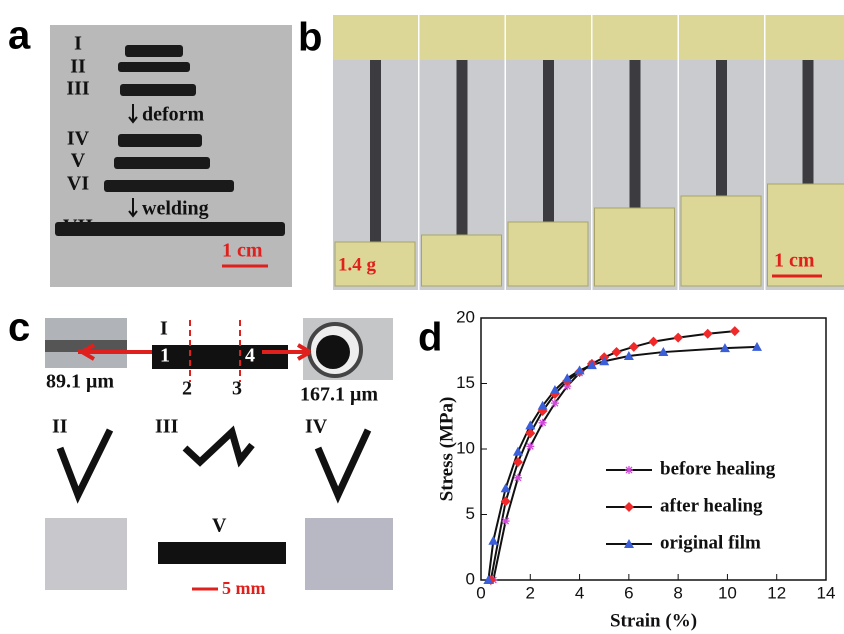 Image resolution: width=844 pixels, height=634 pixels. What do you see at coordinates (80, 382) in the screenshot?
I see `measure-label: 89.1 μm` at bounding box center [80, 382].